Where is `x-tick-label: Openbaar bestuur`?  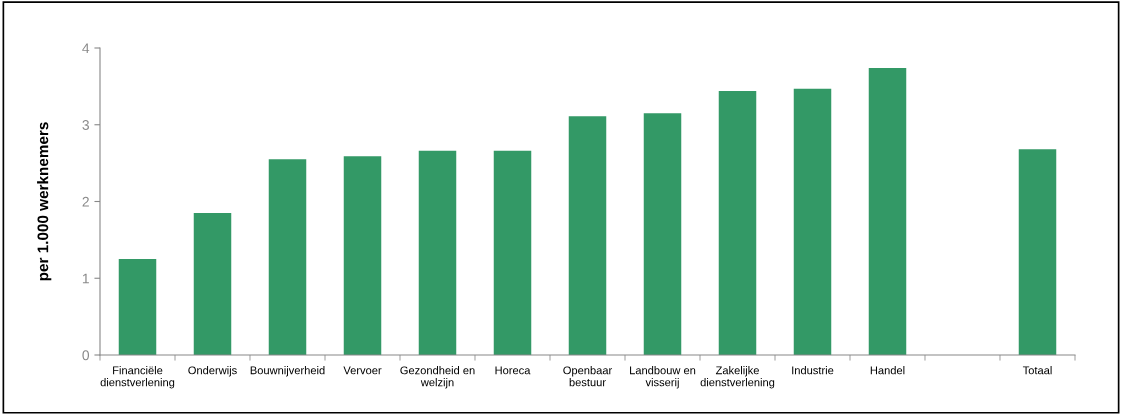 x-tick-label: Openbaar bestuur is located at coordinates (588, 376).